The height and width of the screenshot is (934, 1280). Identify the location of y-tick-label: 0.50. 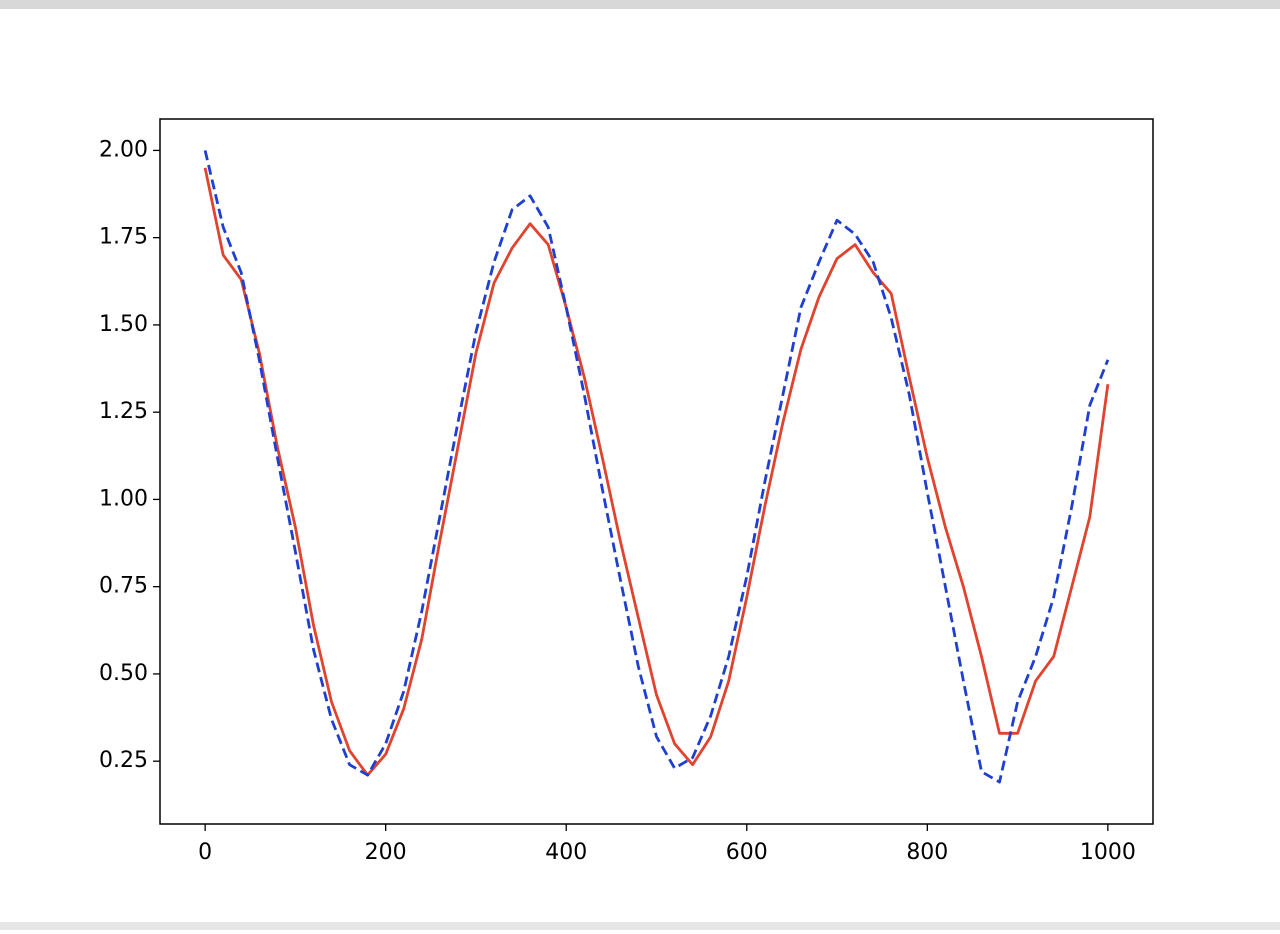
(123, 673).